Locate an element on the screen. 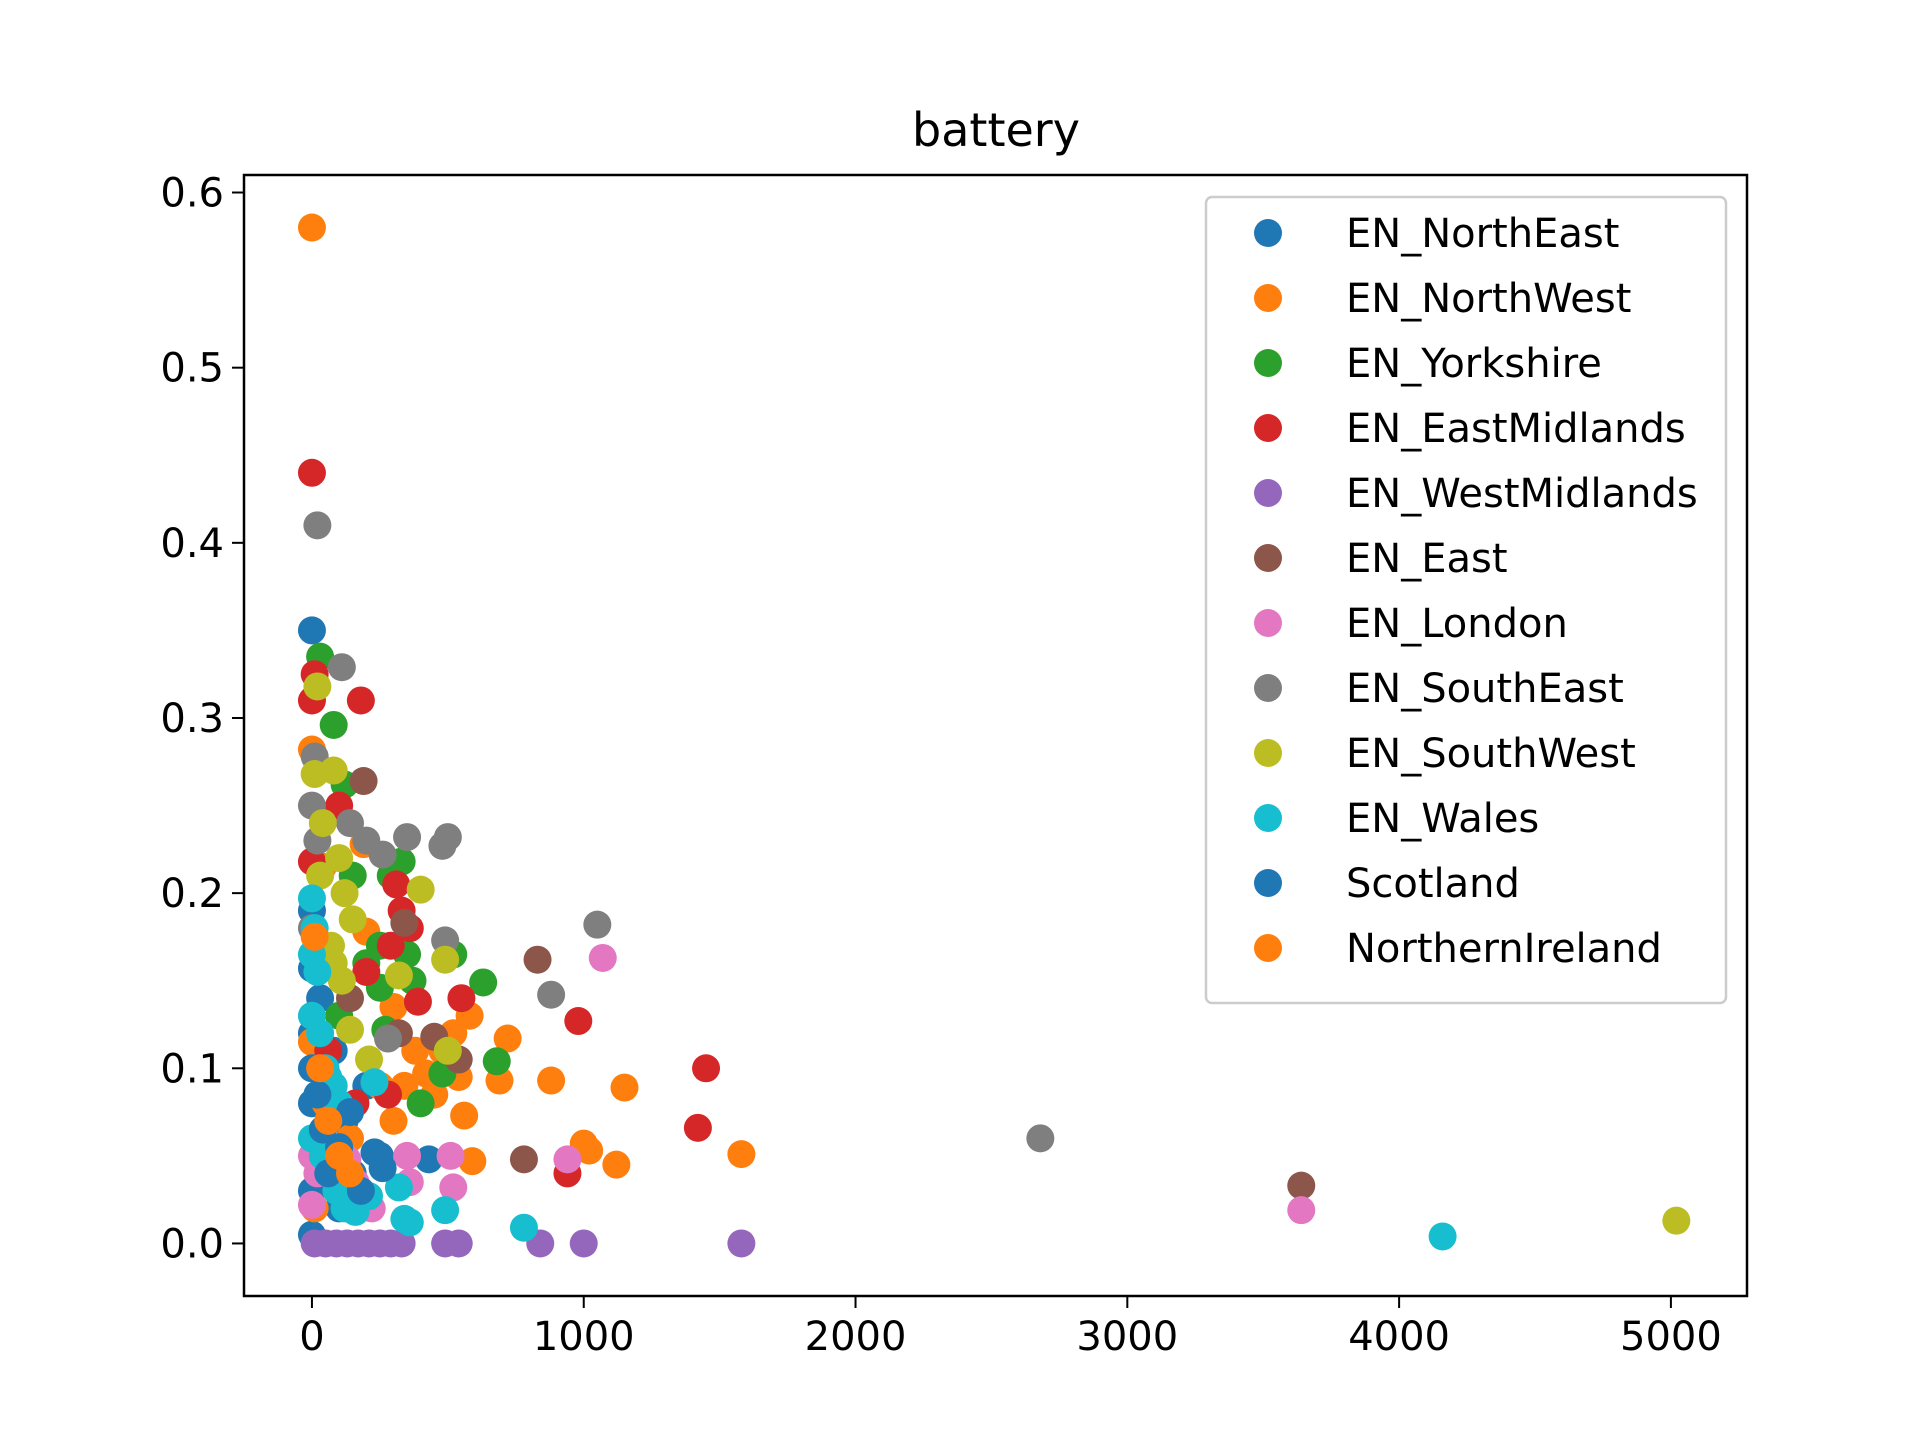 This screenshot has height=1444, width=1920. legend-entry: EN_Wales is located at coordinates (1396, 819).